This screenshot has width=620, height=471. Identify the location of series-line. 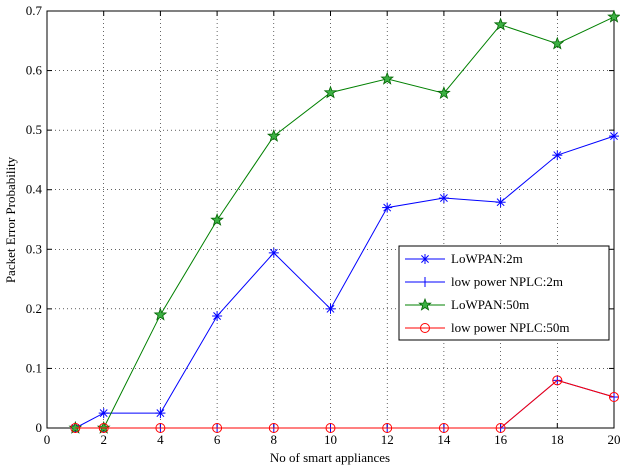
(345, 404).